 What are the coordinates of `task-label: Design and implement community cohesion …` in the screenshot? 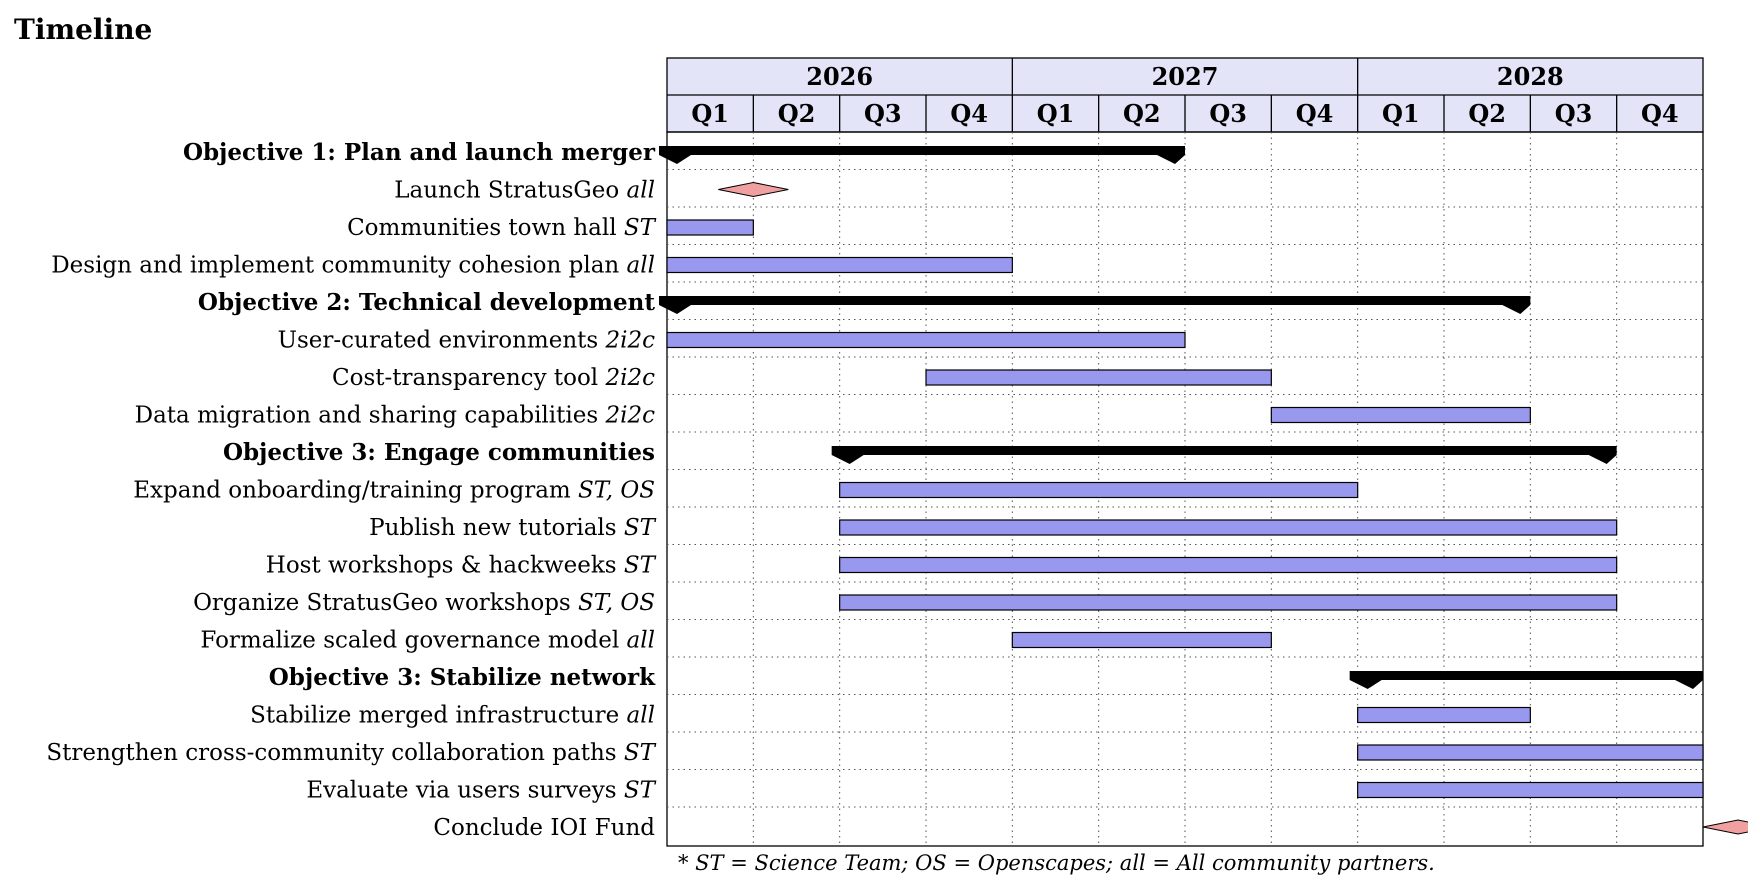 It's located at (353, 266).